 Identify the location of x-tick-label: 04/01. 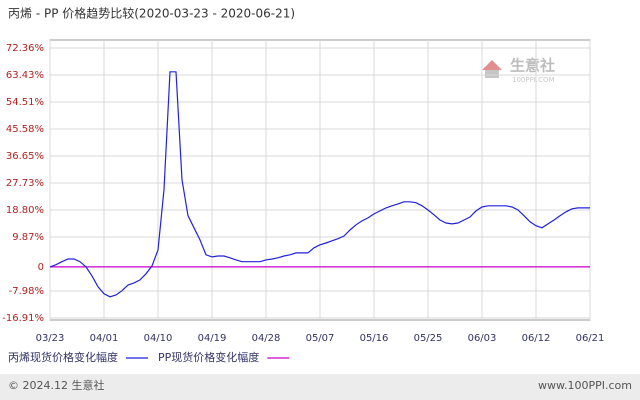
(104, 338).